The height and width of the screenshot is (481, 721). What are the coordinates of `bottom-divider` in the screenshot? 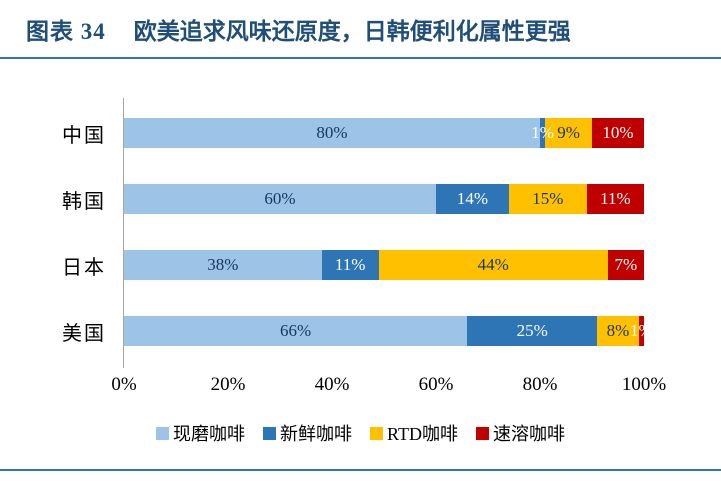 It's located at (360, 470).